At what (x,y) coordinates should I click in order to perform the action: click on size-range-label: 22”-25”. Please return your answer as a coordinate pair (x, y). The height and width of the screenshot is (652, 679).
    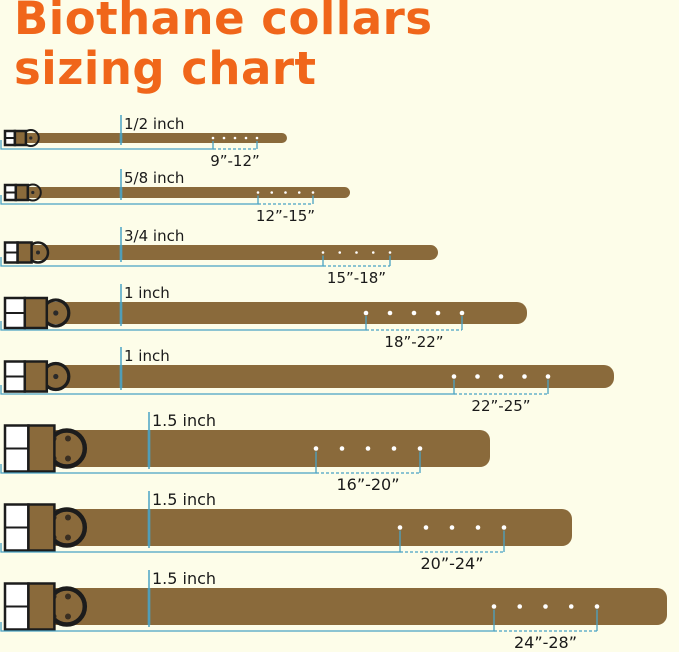
    Looking at the image, I should click on (500, 406).